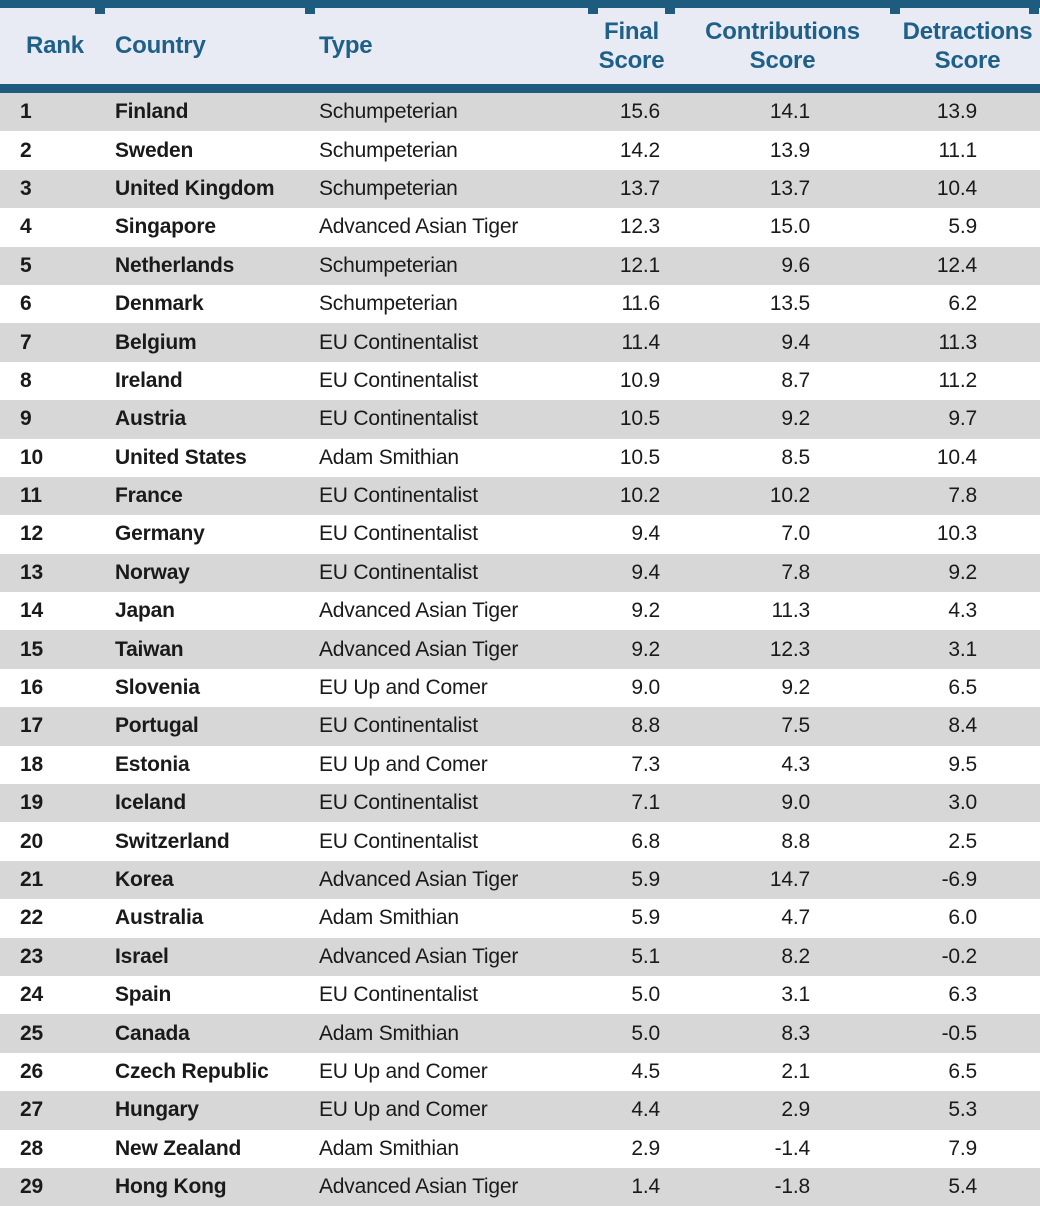 This screenshot has width=1040, height=1206. What do you see at coordinates (520, 918) in the screenshot?
I see `table-row: 22 Australia Adam Smithian 5.9 4.7 6.0` at bounding box center [520, 918].